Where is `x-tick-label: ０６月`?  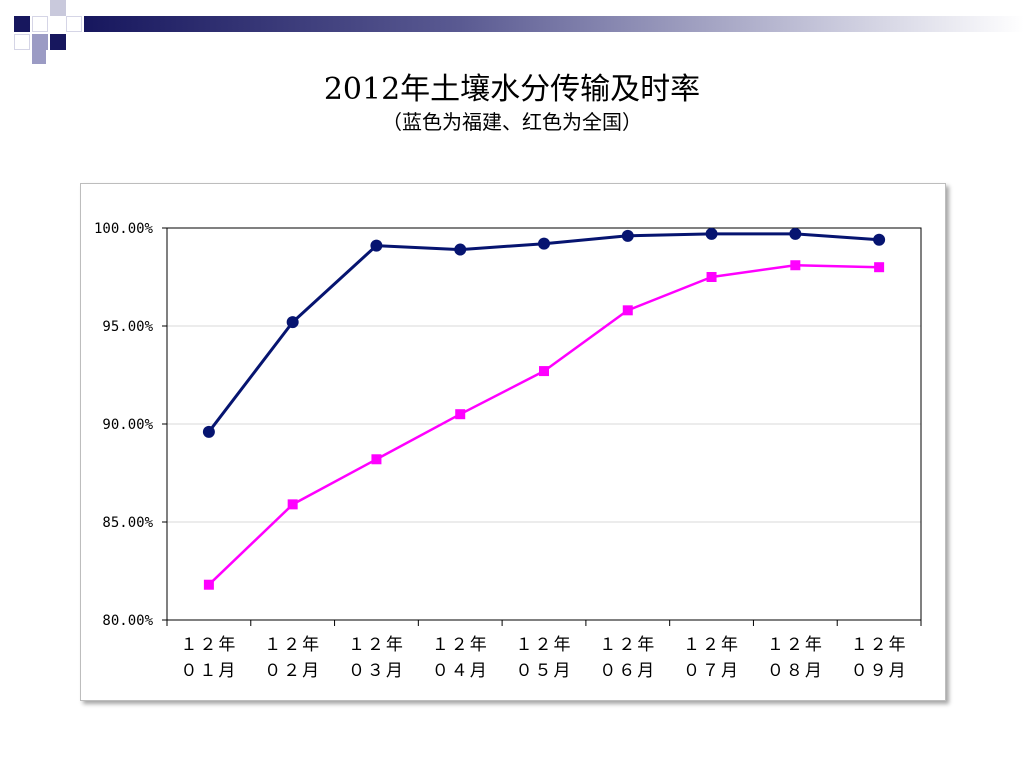
x-tick-label: ０６月 is located at coordinates (627, 671).